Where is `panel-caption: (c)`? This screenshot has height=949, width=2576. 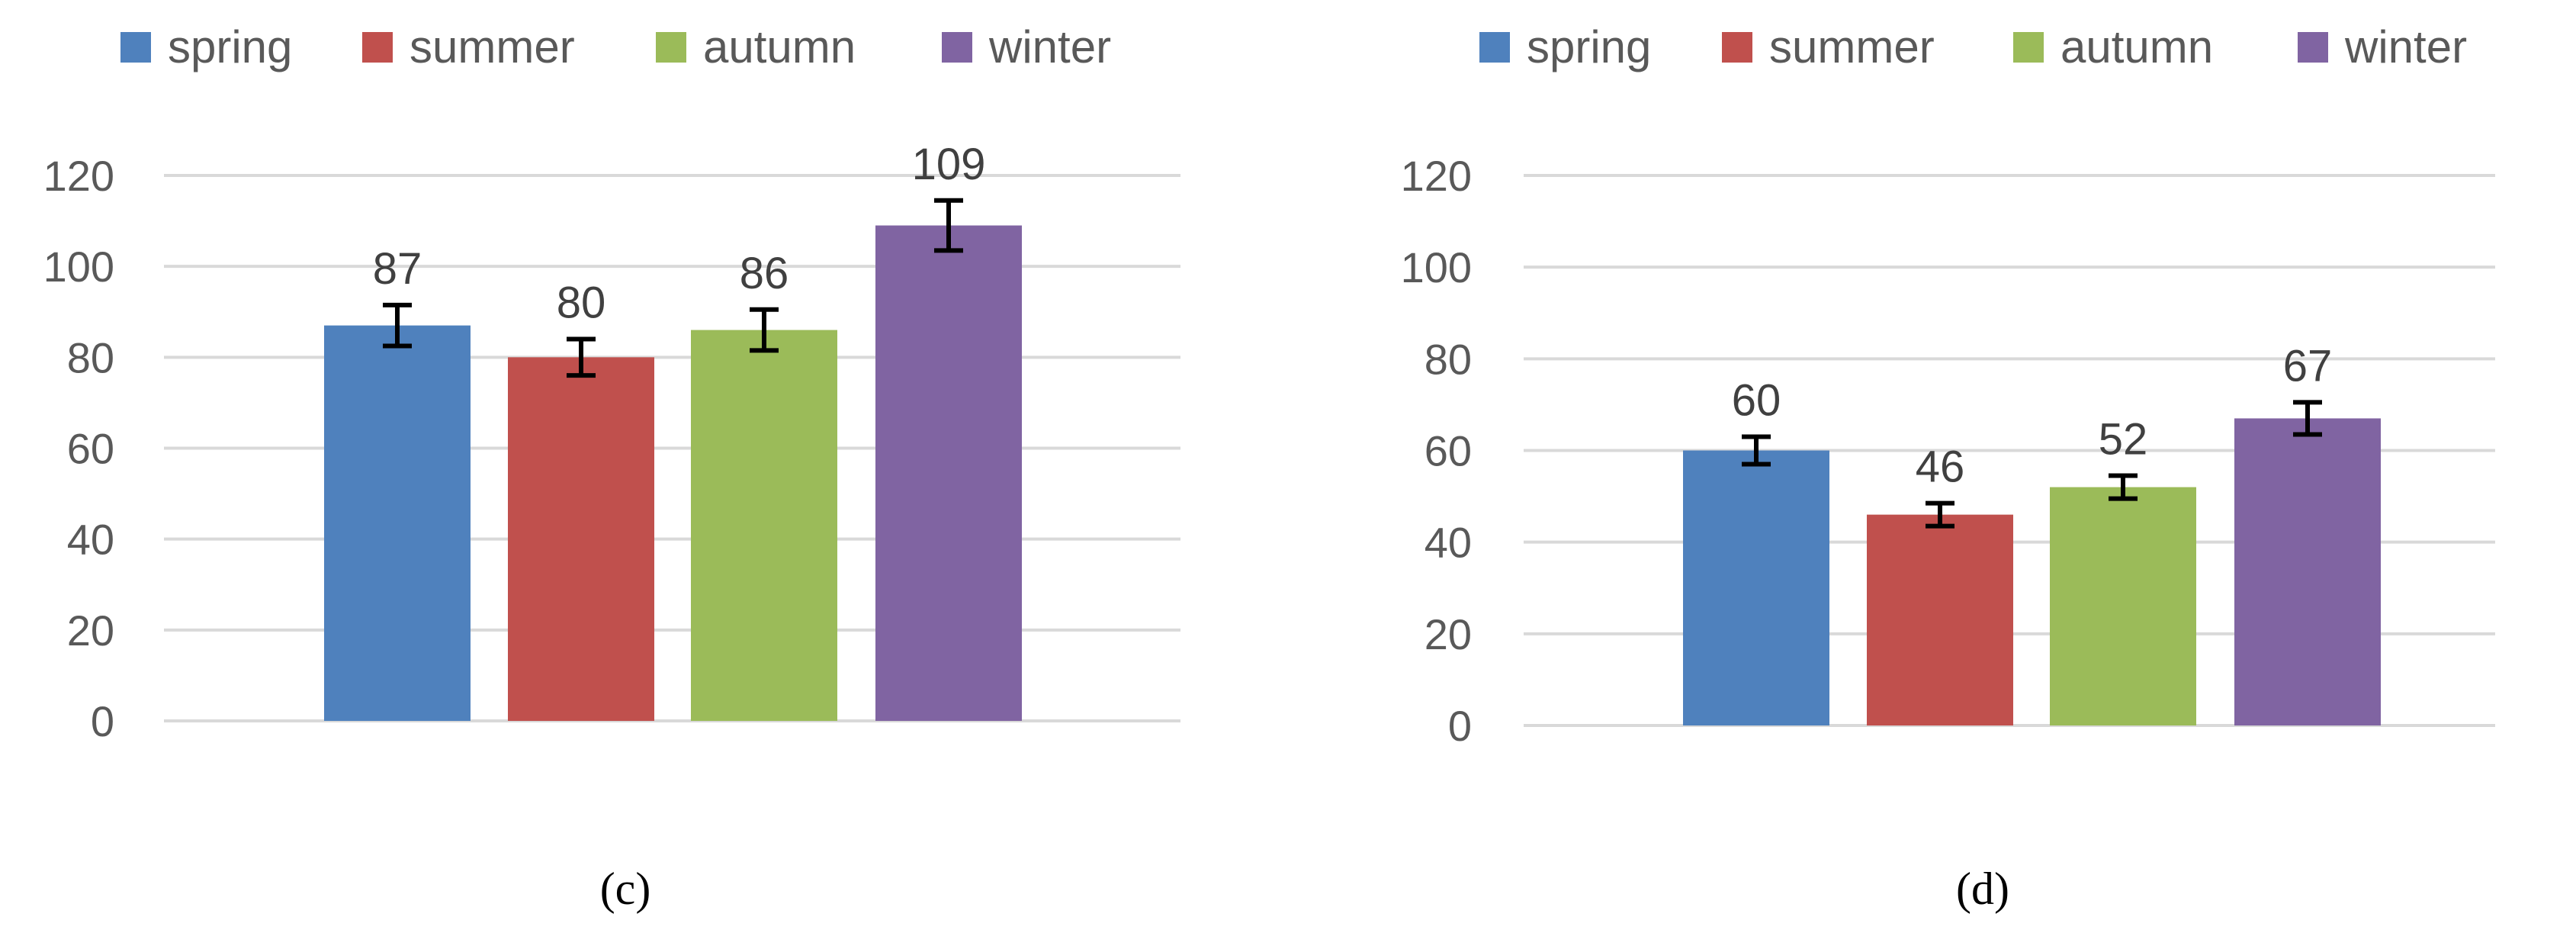
panel-caption: (c) is located at coordinates (625, 889).